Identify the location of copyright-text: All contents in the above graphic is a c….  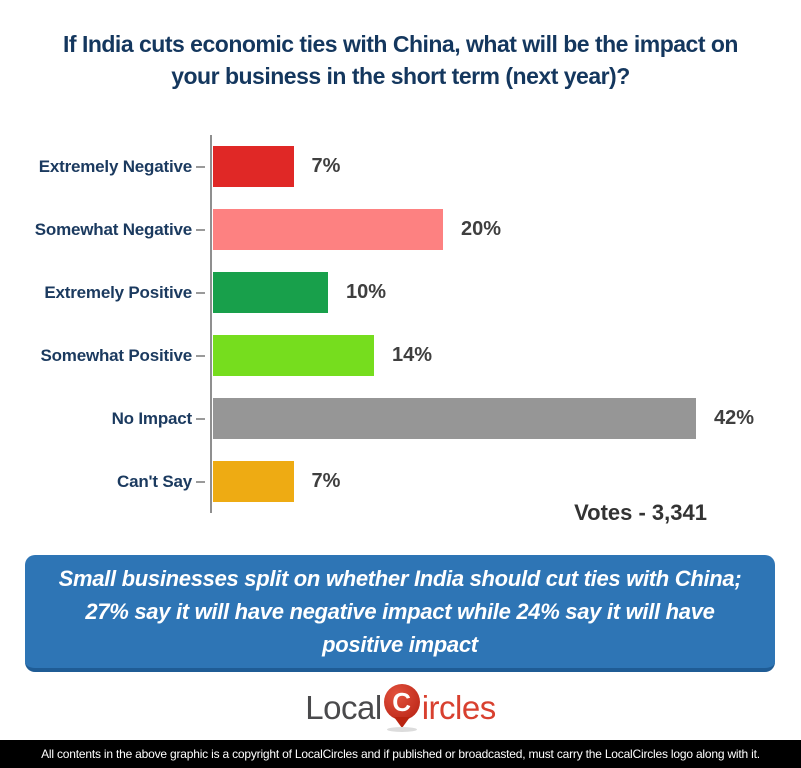
(400, 754).